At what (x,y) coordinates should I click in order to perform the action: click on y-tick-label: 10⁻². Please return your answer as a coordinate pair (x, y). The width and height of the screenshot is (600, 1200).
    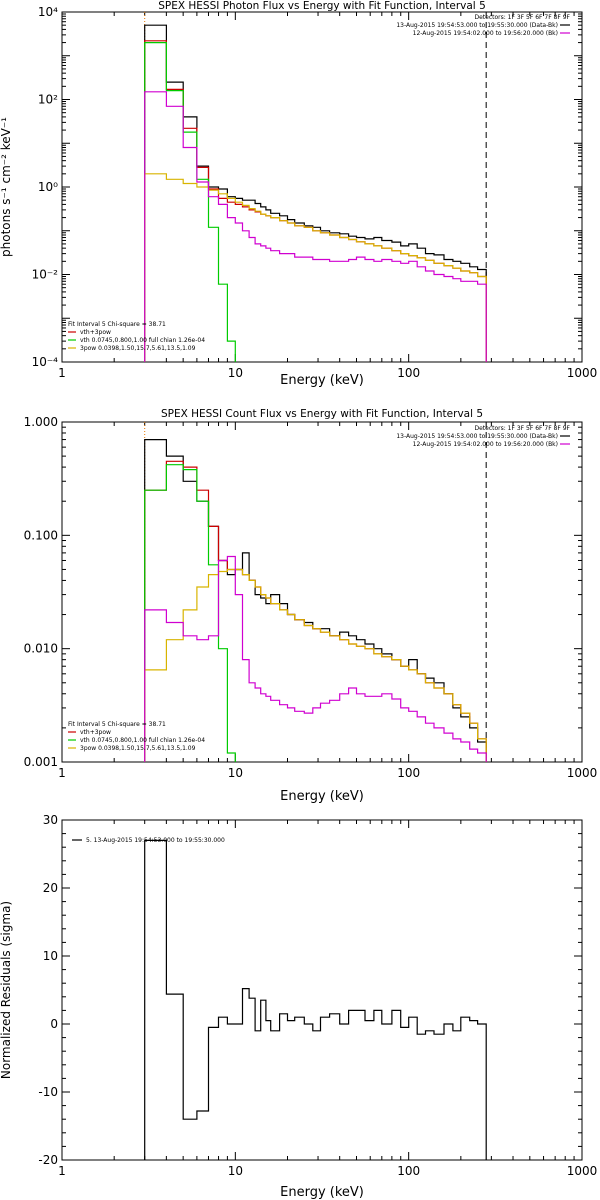
    Looking at the image, I should click on (45, 275).